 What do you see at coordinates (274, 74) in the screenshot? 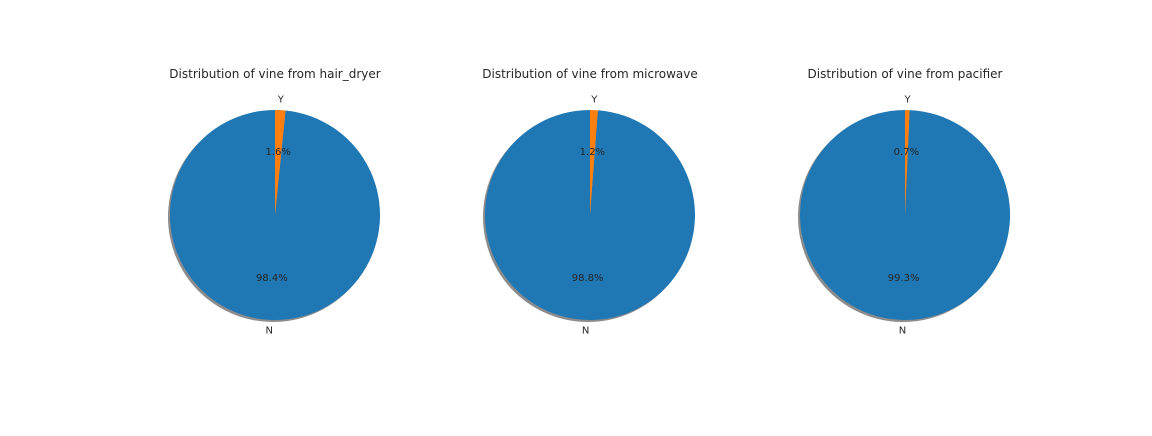
I see `chart-title: Distribution of vine from hair_dryer` at bounding box center [274, 74].